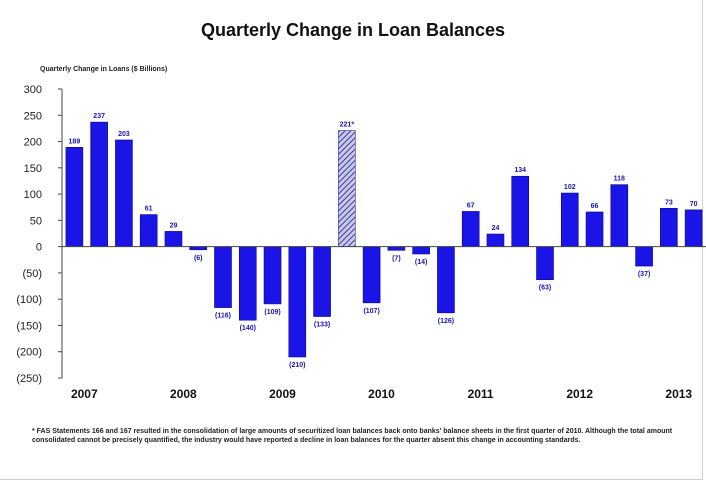 This screenshot has width=706, height=483. What do you see at coordinates (149, 209) in the screenshot?
I see `bar-data-label: 61` at bounding box center [149, 209].